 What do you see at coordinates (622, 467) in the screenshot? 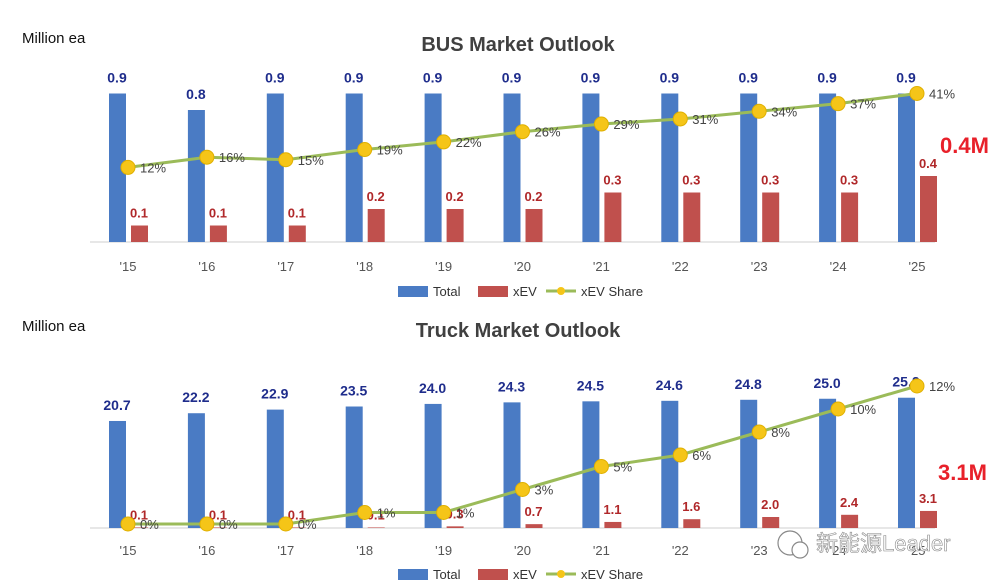
I see `truck-share-label: 5%` at bounding box center [622, 467].